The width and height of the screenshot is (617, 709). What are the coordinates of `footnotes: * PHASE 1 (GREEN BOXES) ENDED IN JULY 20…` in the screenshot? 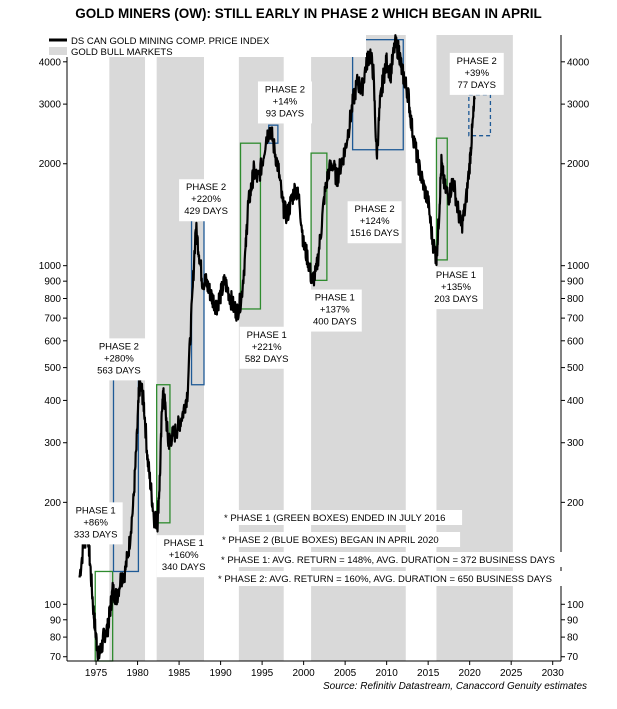 It's located at (398, 548).